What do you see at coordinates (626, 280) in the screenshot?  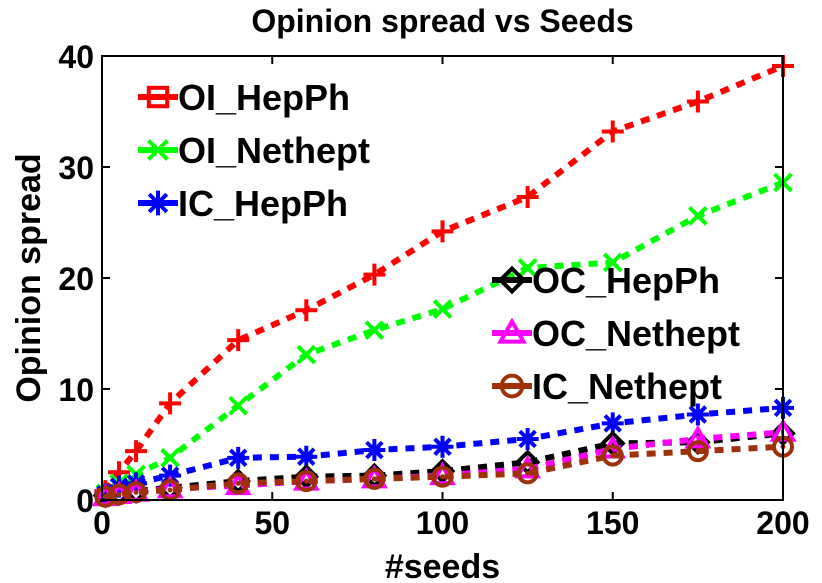 I see `legend-label-OC_HepPh: OC_HepPh` at bounding box center [626, 280].